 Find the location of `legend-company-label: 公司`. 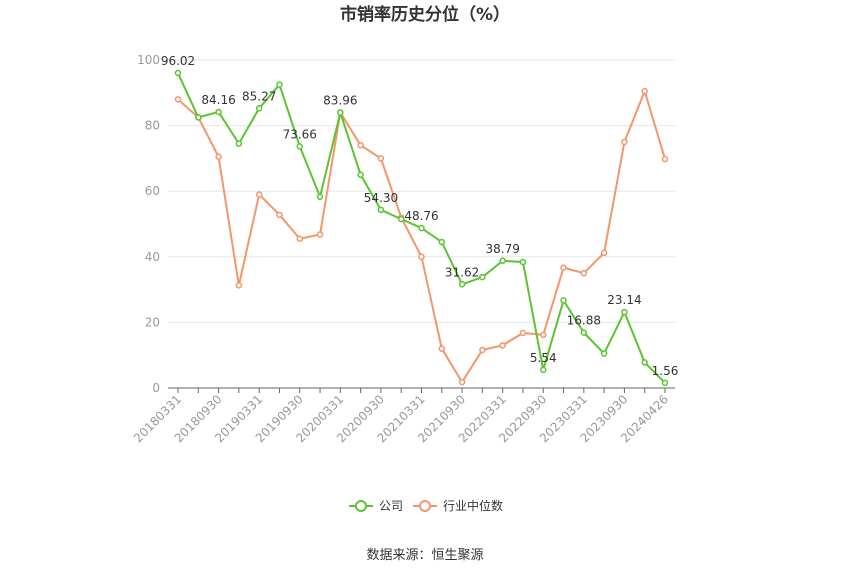

legend-company-label: 公司 is located at coordinates (391, 506).